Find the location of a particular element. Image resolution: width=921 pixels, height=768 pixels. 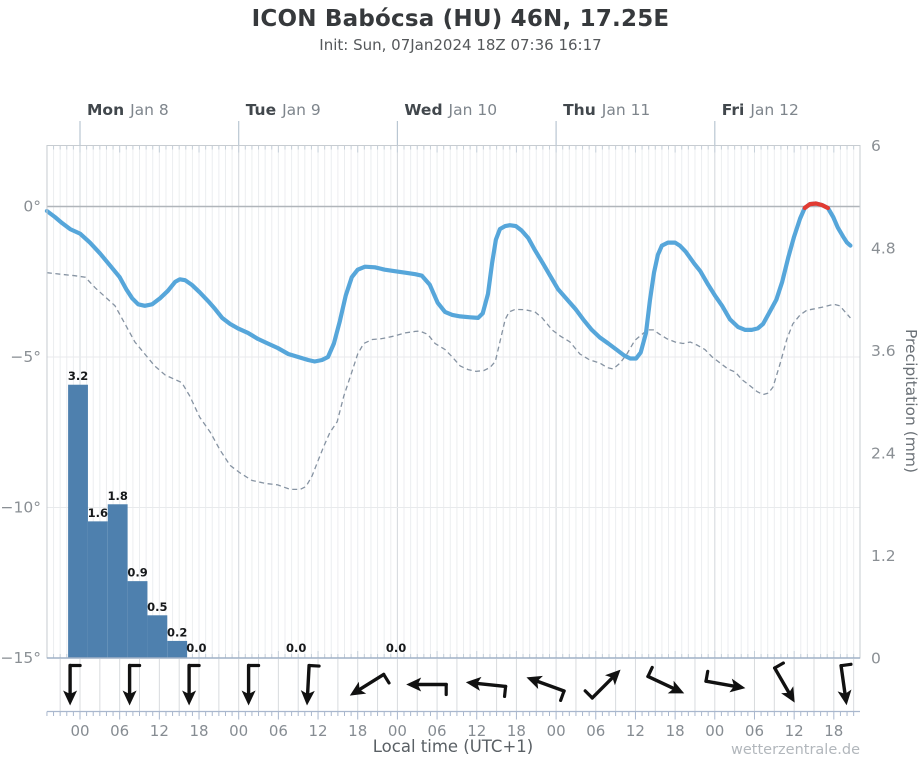

precipitation-axis-title: Precipitation (mm) is located at coordinates (911, 401).